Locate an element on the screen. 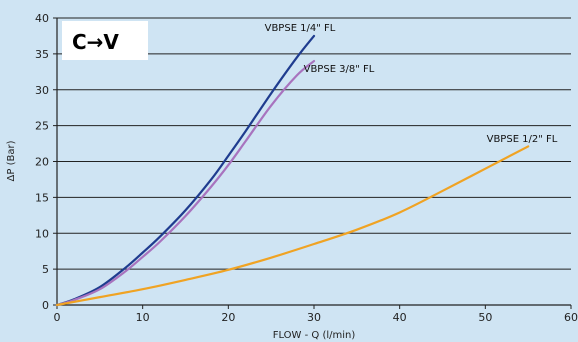 The image size is (578, 342). series-label-1: VBPSE 1/4" FL is located at coordinates (300, 28).